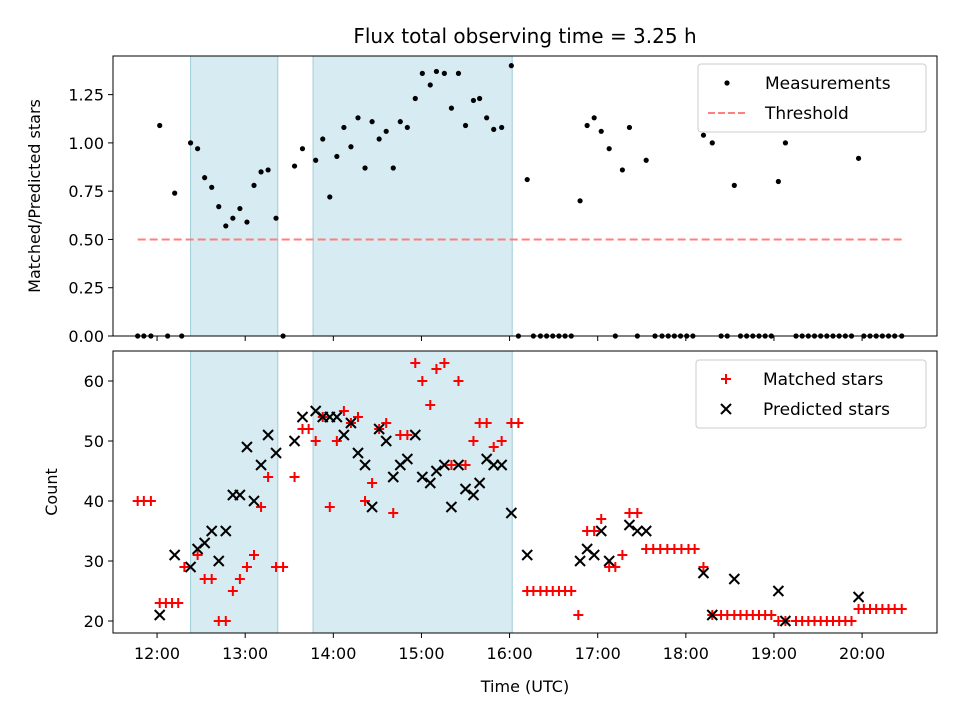 This screenshot has height=720, width=960. I want to click on legend-label-threshold: Threshold, so click(806, 114).